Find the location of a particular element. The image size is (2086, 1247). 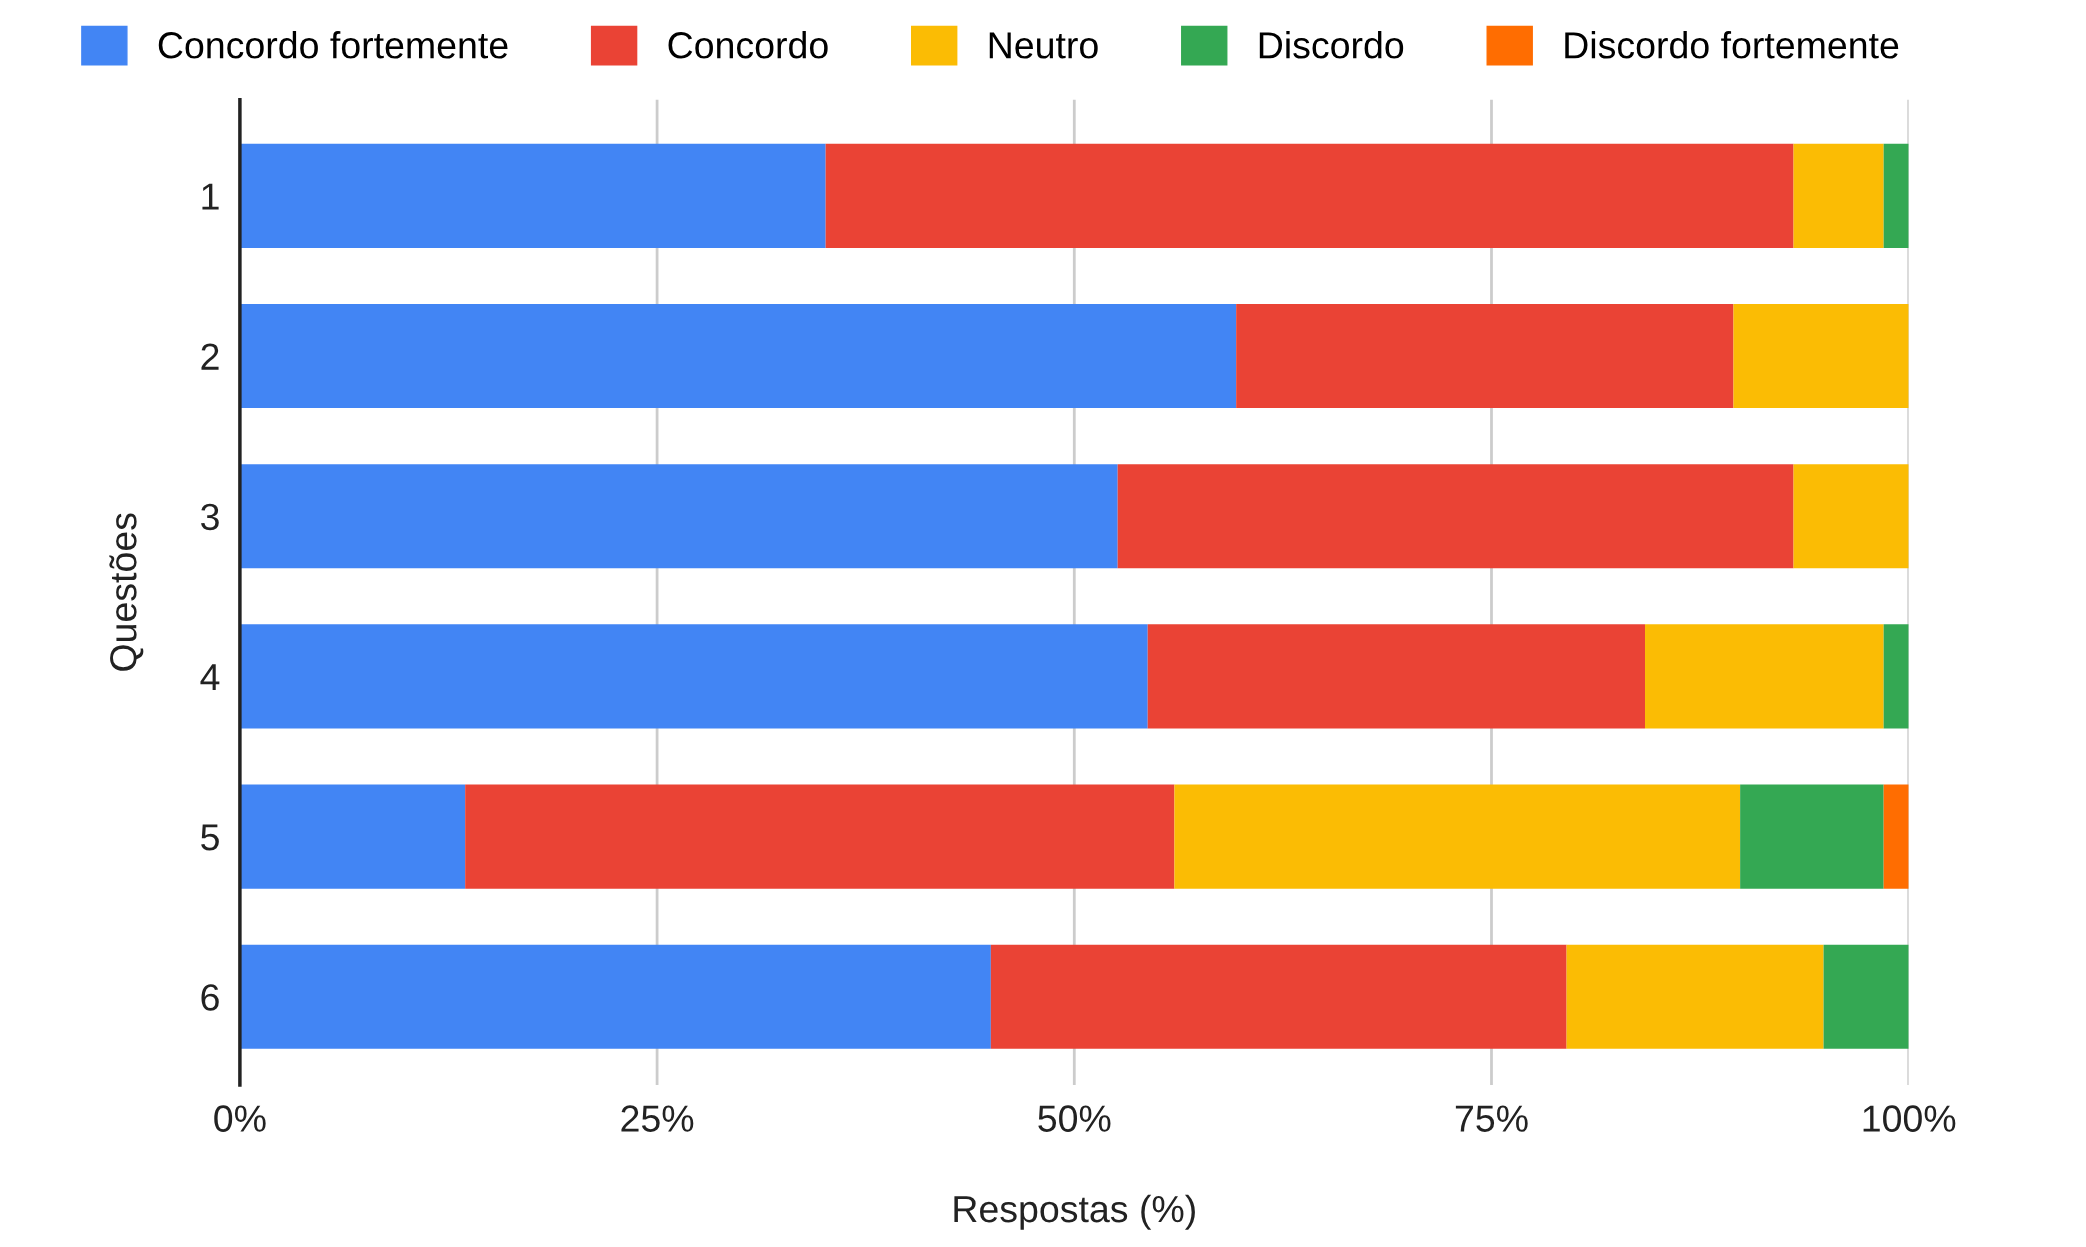

legend-label: Concordo is located at coordinates (748, 45).